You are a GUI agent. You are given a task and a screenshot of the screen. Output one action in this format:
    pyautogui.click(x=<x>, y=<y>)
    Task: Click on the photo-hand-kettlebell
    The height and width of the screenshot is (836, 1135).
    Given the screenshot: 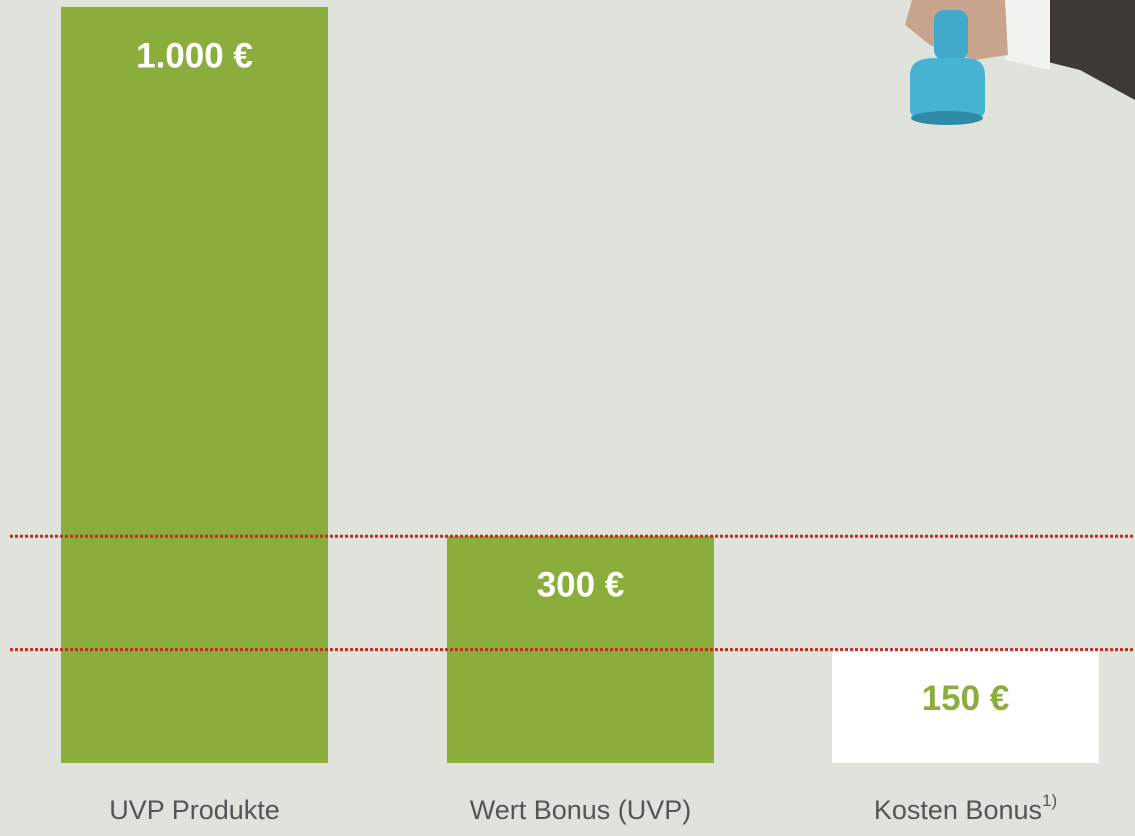 What is the action you would take?
    pyautogui.click(x=1020, y=62)
    